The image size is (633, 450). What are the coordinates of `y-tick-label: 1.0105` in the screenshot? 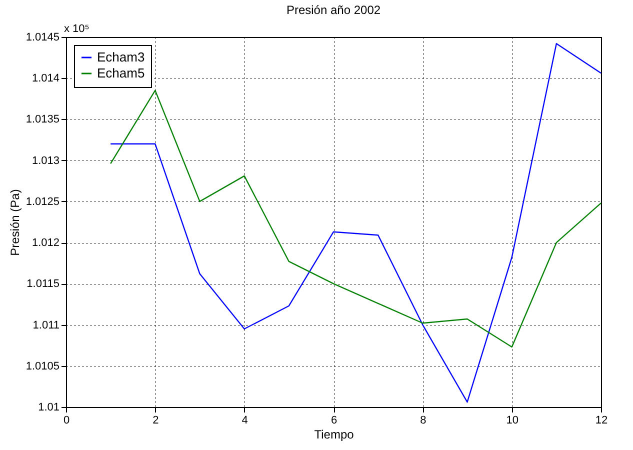 It's located at (43, 366).